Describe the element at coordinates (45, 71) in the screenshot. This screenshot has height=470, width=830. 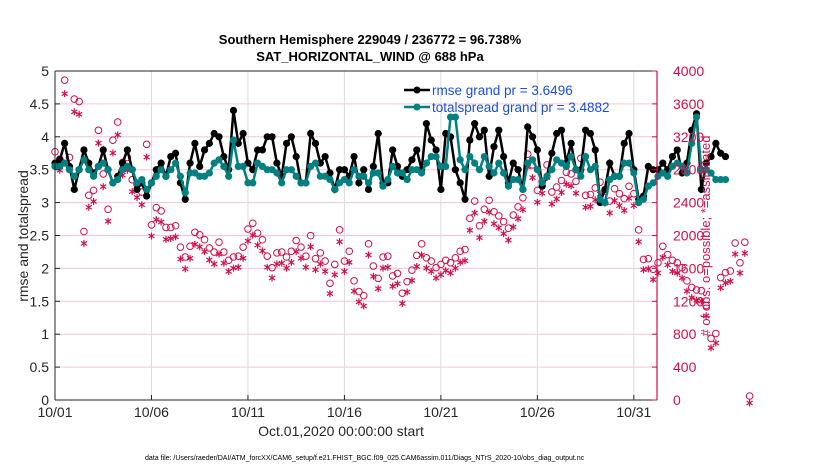
I see `y-tick-label: 5` at that location.